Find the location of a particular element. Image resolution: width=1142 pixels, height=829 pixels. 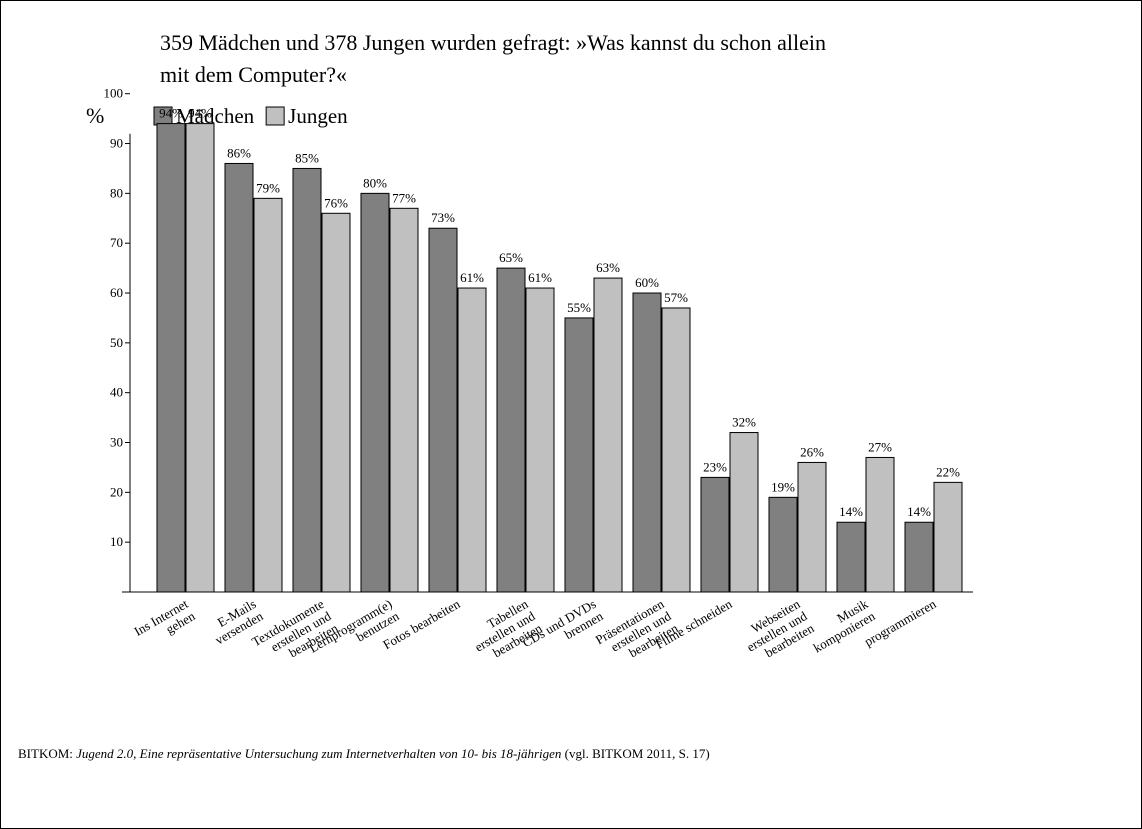

value-label: 23% is located at coordinates (715, 466).